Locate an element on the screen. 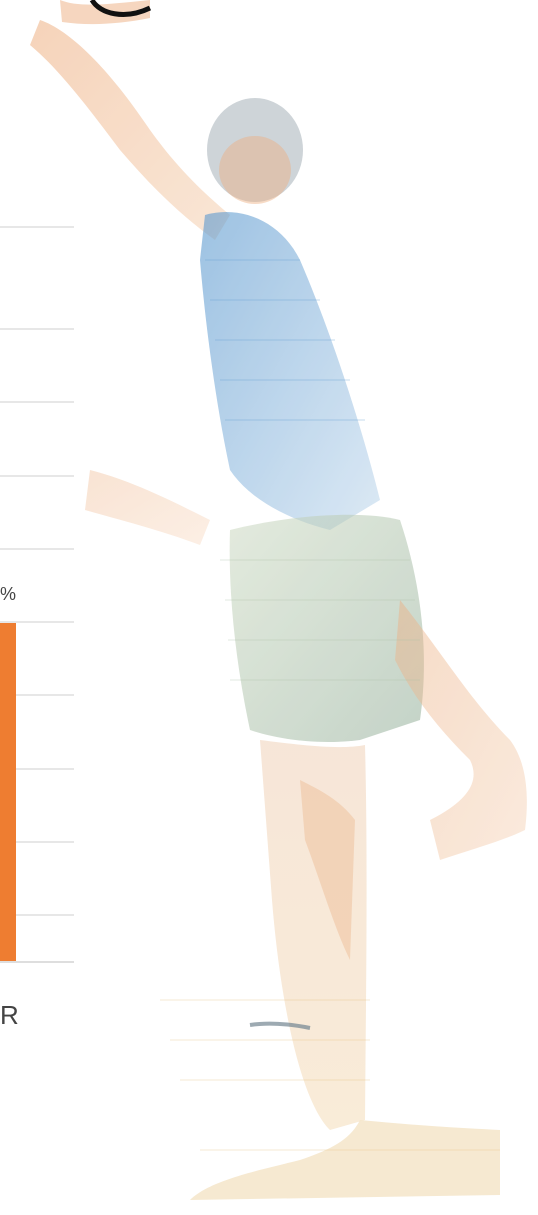 This screenshot has width=538, height=1215. category-label: R is located at coordinates (9, 1015).